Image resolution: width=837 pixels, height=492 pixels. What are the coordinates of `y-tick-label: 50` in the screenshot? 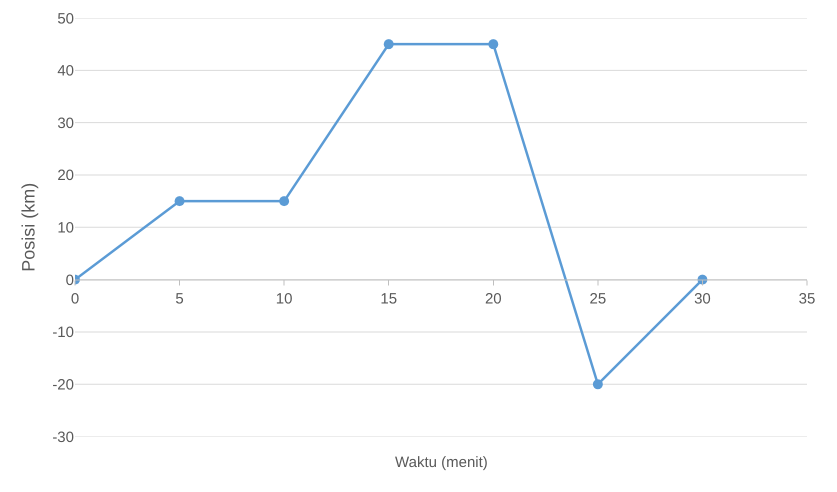 It's located at (65, 19).